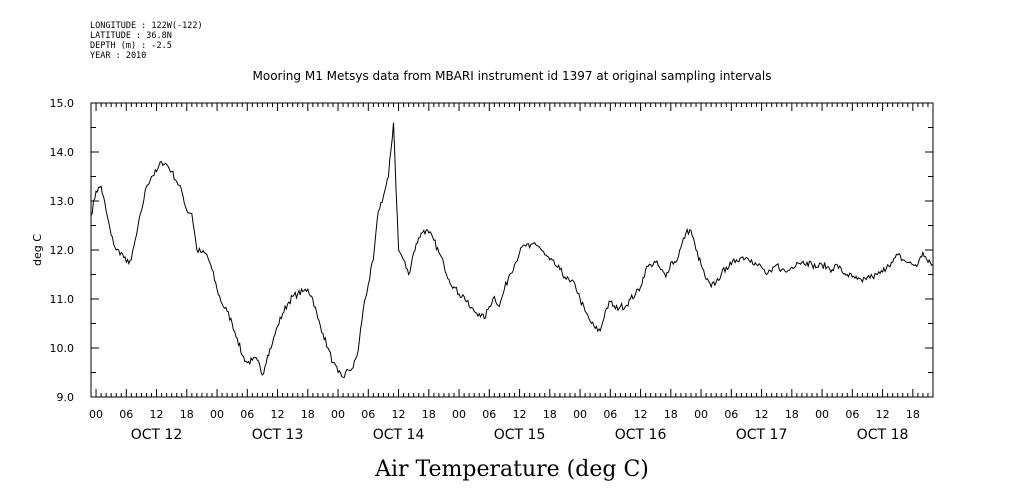  What do you see at coordinates (62, 201) in the screenshot?
I see `y-tick-label: 13.0` at bounding box center [62, 201].